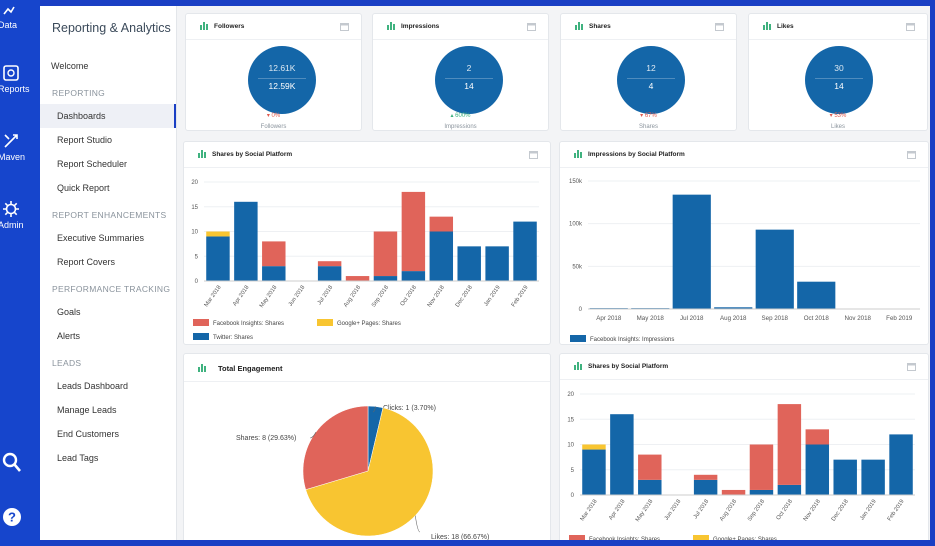  I want to click on x-tick-label: Mar 2018, so click(589, 511).